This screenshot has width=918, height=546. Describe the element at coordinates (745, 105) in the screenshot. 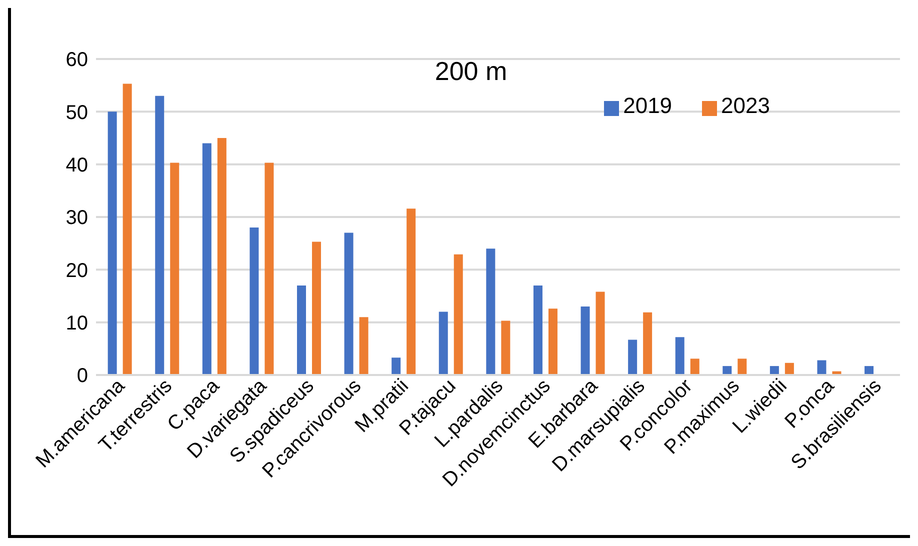

I see `legend-label: 2023` at that location.